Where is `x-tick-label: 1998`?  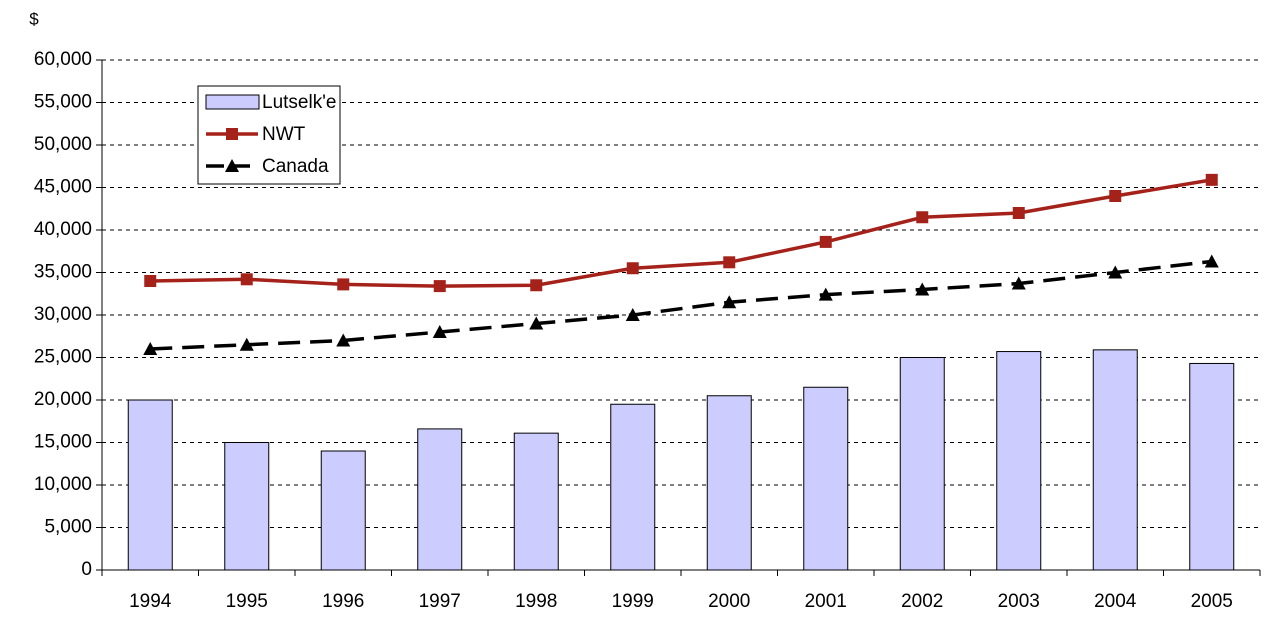
x-tick-label: 1998 is located at coordinates (536, 601).